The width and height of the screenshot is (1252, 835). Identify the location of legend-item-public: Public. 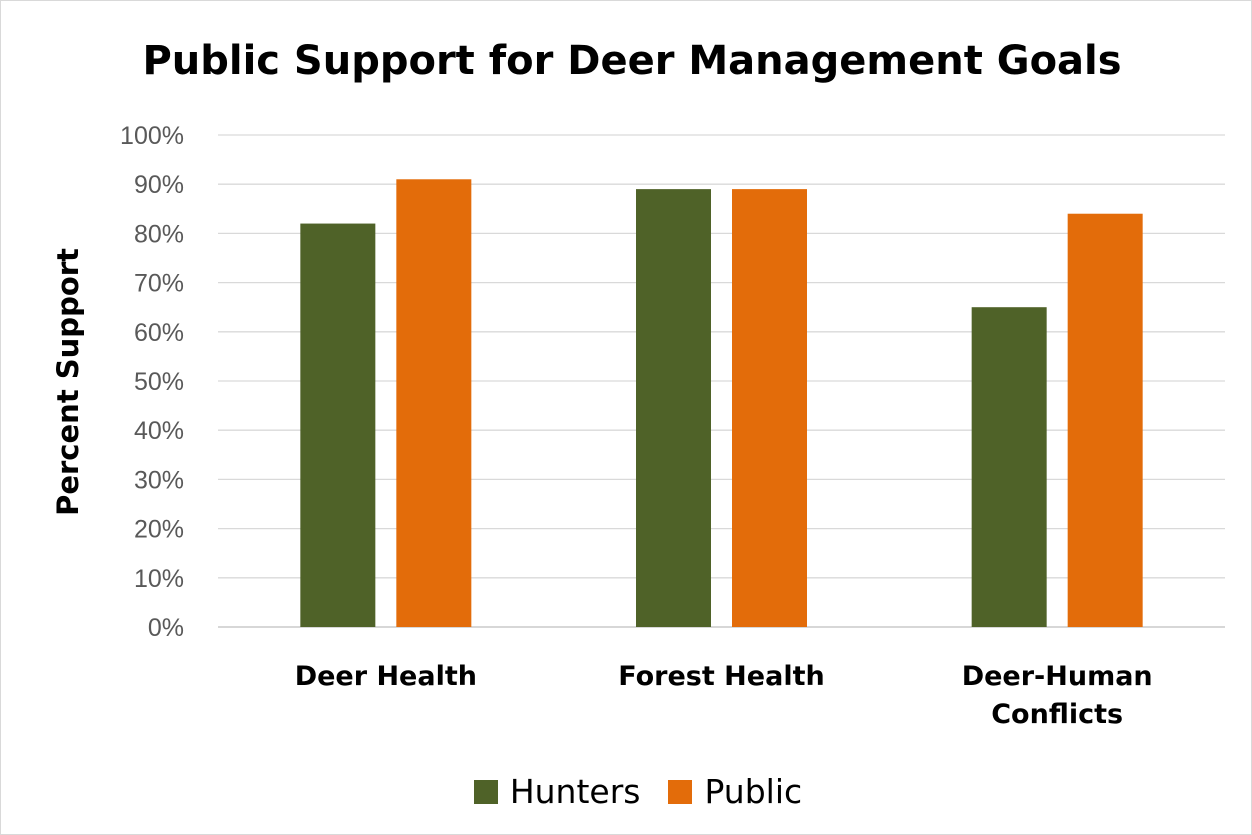
(735, 791).